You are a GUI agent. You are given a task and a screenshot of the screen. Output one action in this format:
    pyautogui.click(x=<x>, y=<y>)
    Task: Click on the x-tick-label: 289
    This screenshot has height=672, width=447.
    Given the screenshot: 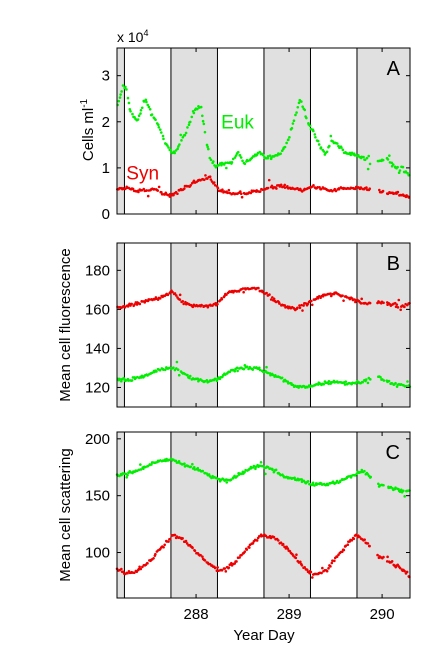 What is the action you would take?
    pyautogui.click(x=289, y=614)
    